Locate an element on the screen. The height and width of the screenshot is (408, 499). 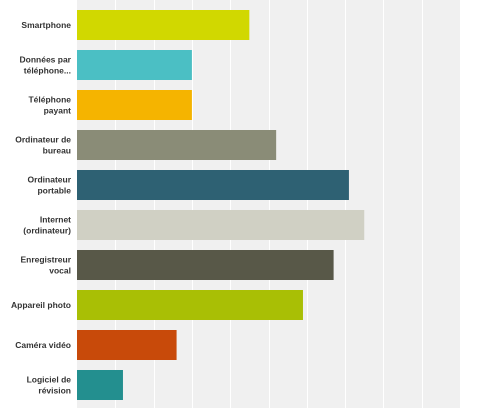
category-label: portable is located at coordinates (54, 191).